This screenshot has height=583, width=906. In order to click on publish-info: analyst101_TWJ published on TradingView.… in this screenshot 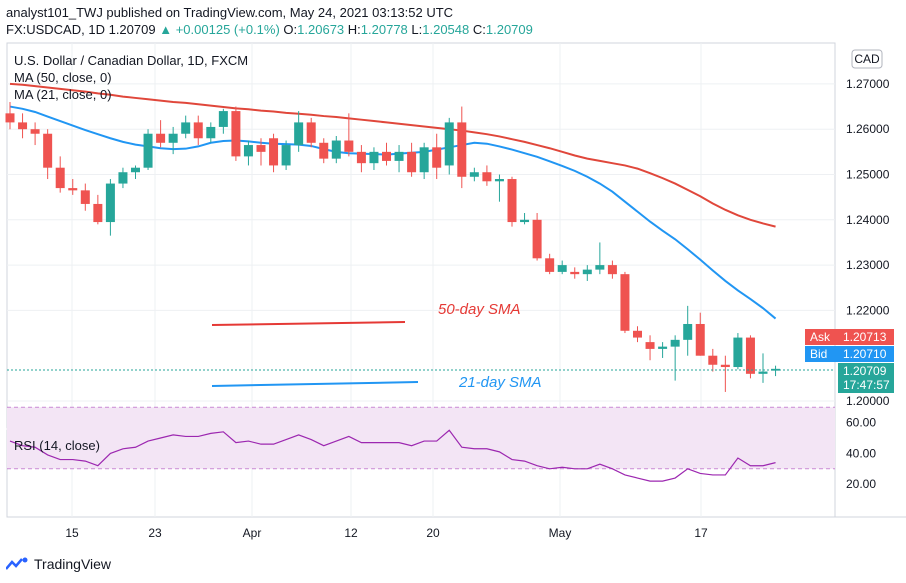, I will do `click(230, 12)`.